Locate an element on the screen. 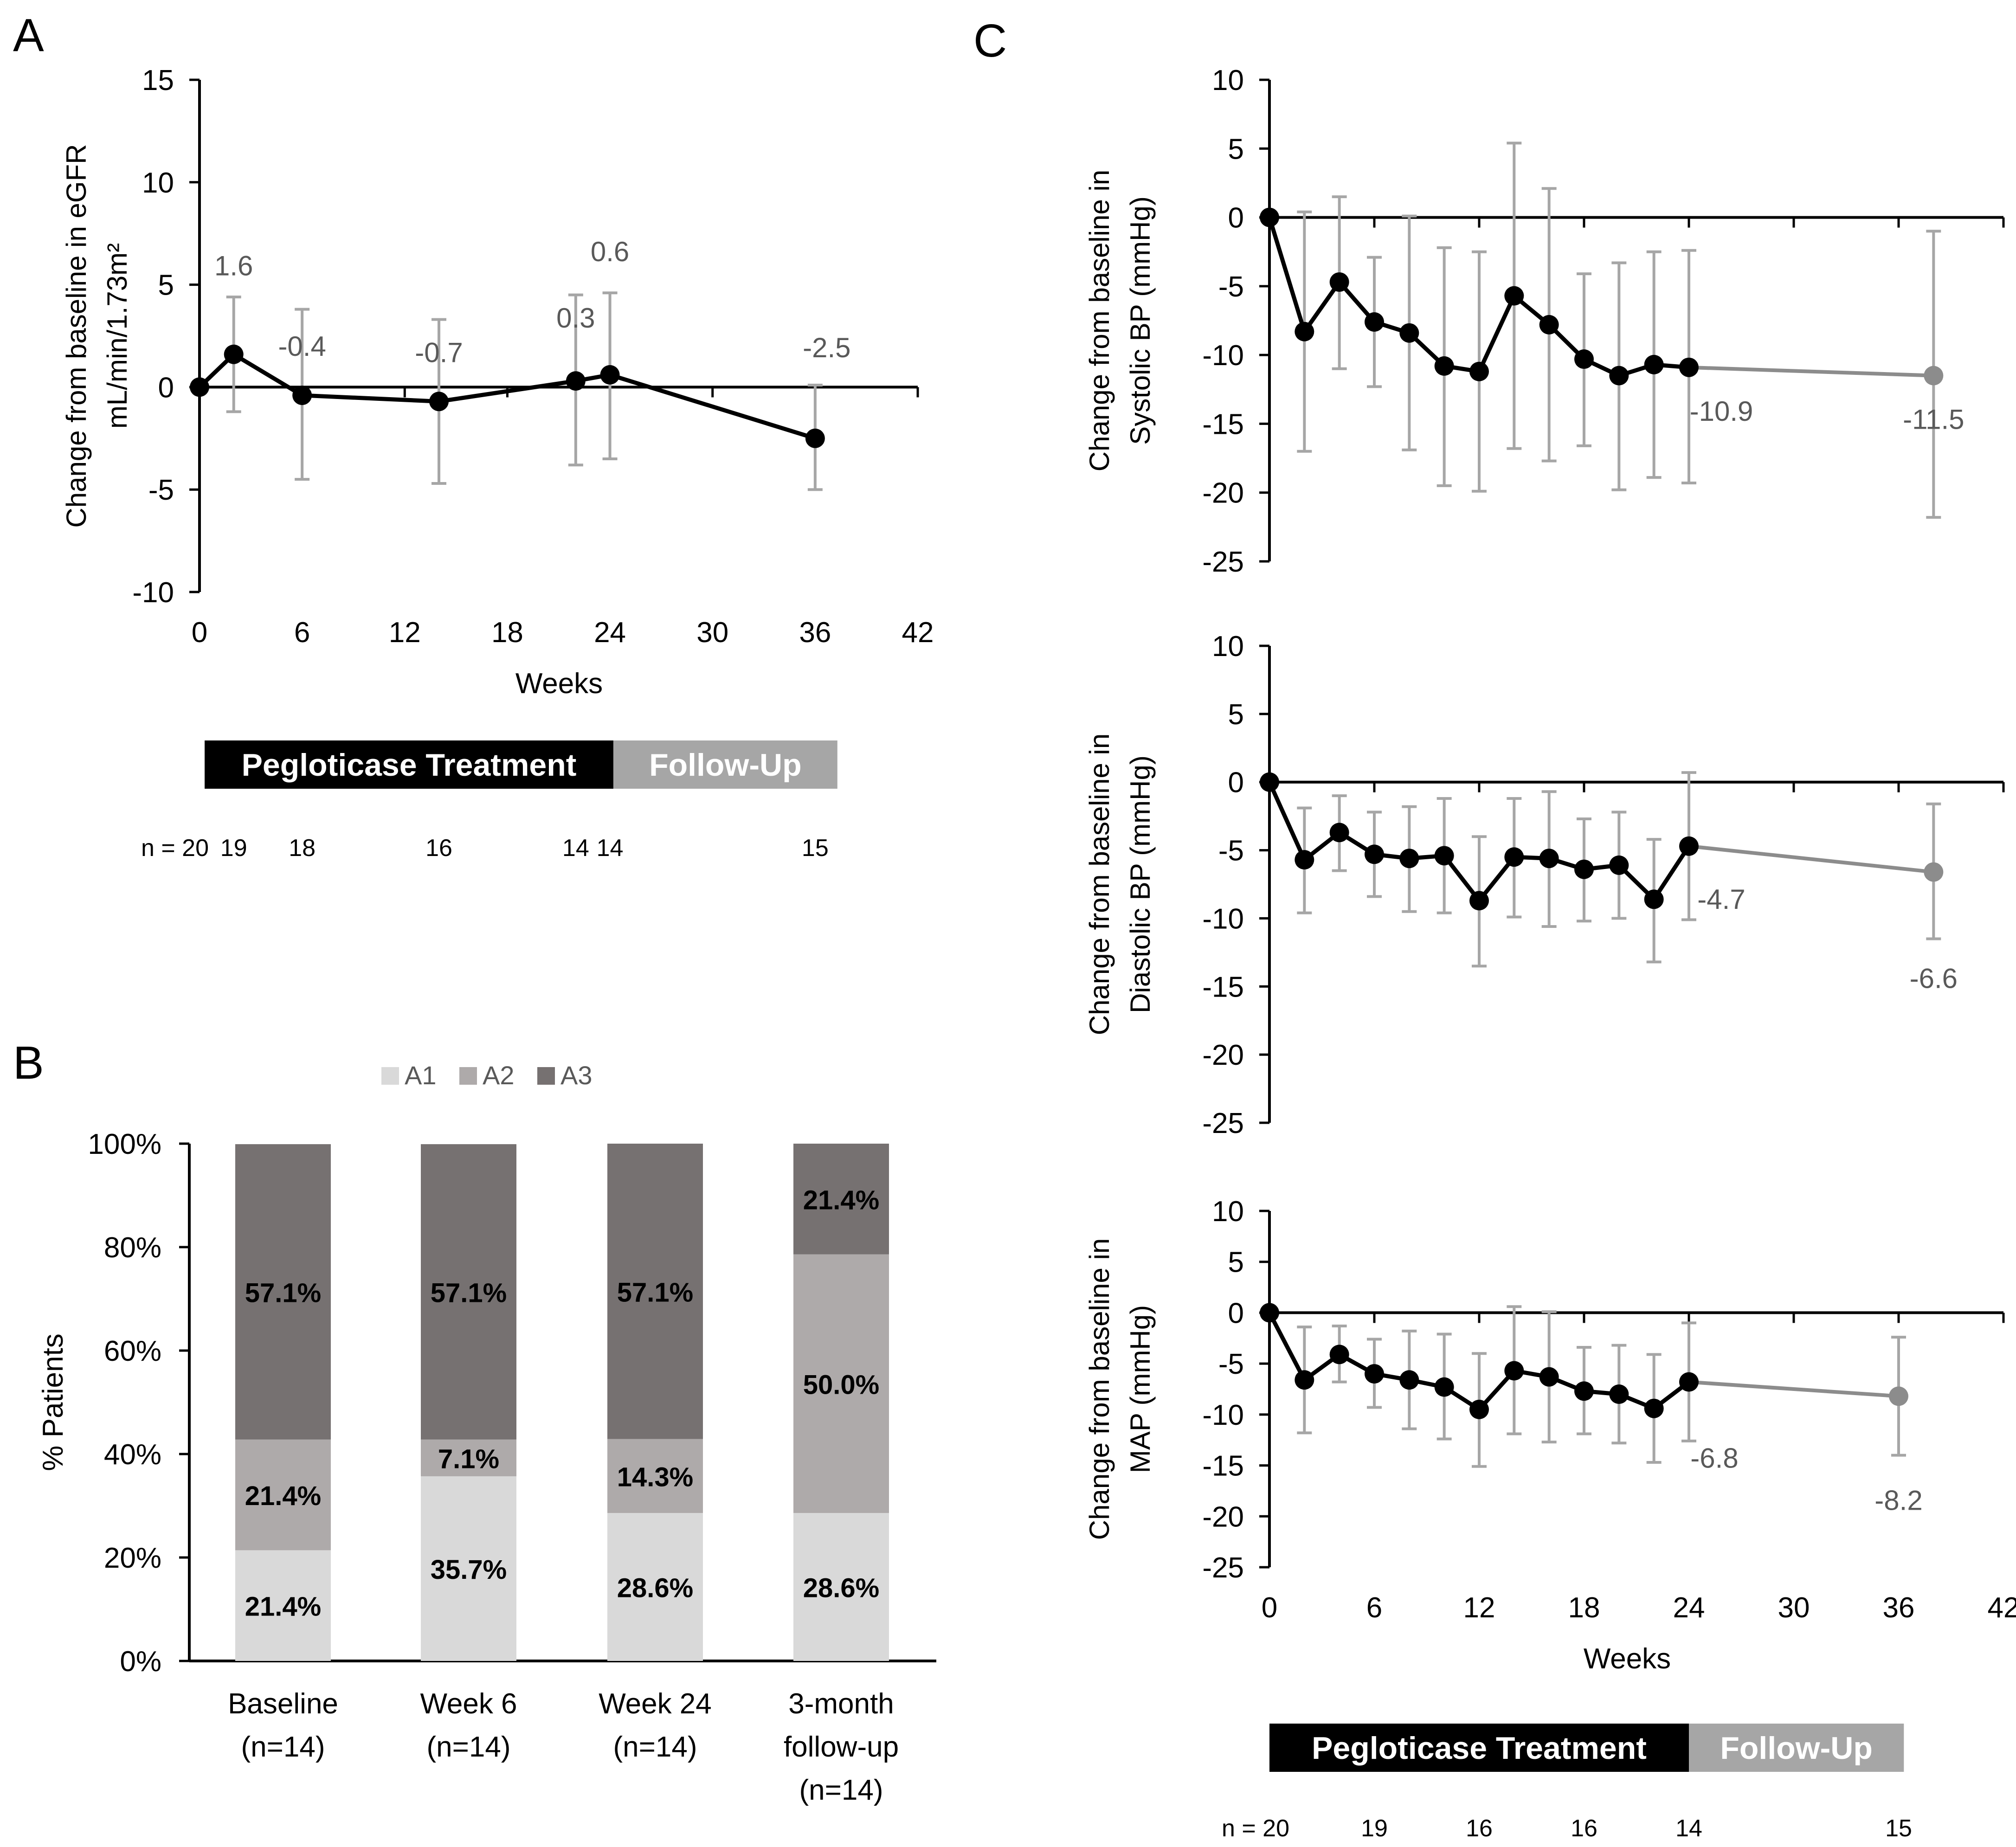 The height and width of the screenshot is (1847, 2016). bar-value-label: 35.7% is located at coordinates (469, 1570).